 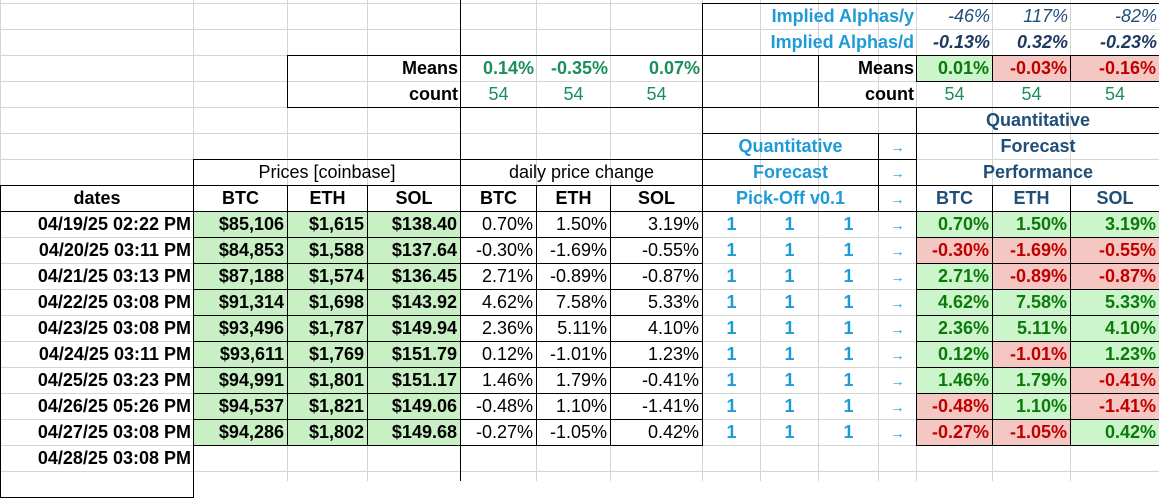 I want to click on performance-cell: -1.69%, so click(x=1031, y=250).